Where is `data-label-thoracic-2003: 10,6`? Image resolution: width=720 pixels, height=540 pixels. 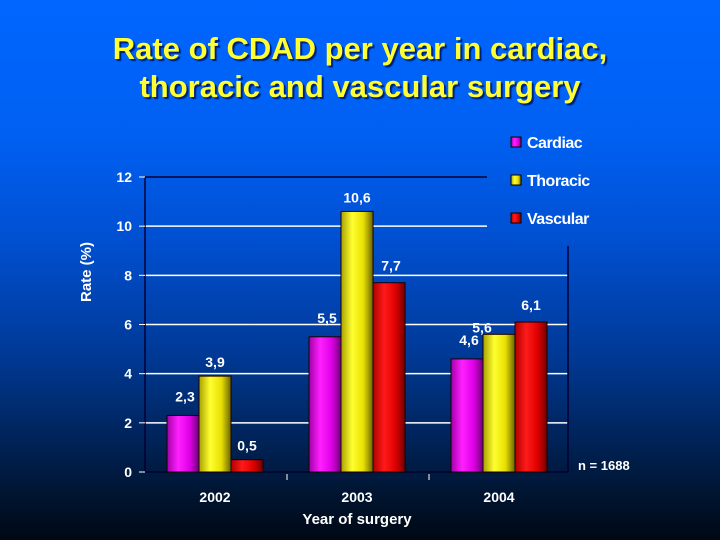 data-label-thoracic-2003: 10,6 is located at coordinates (356, 197).